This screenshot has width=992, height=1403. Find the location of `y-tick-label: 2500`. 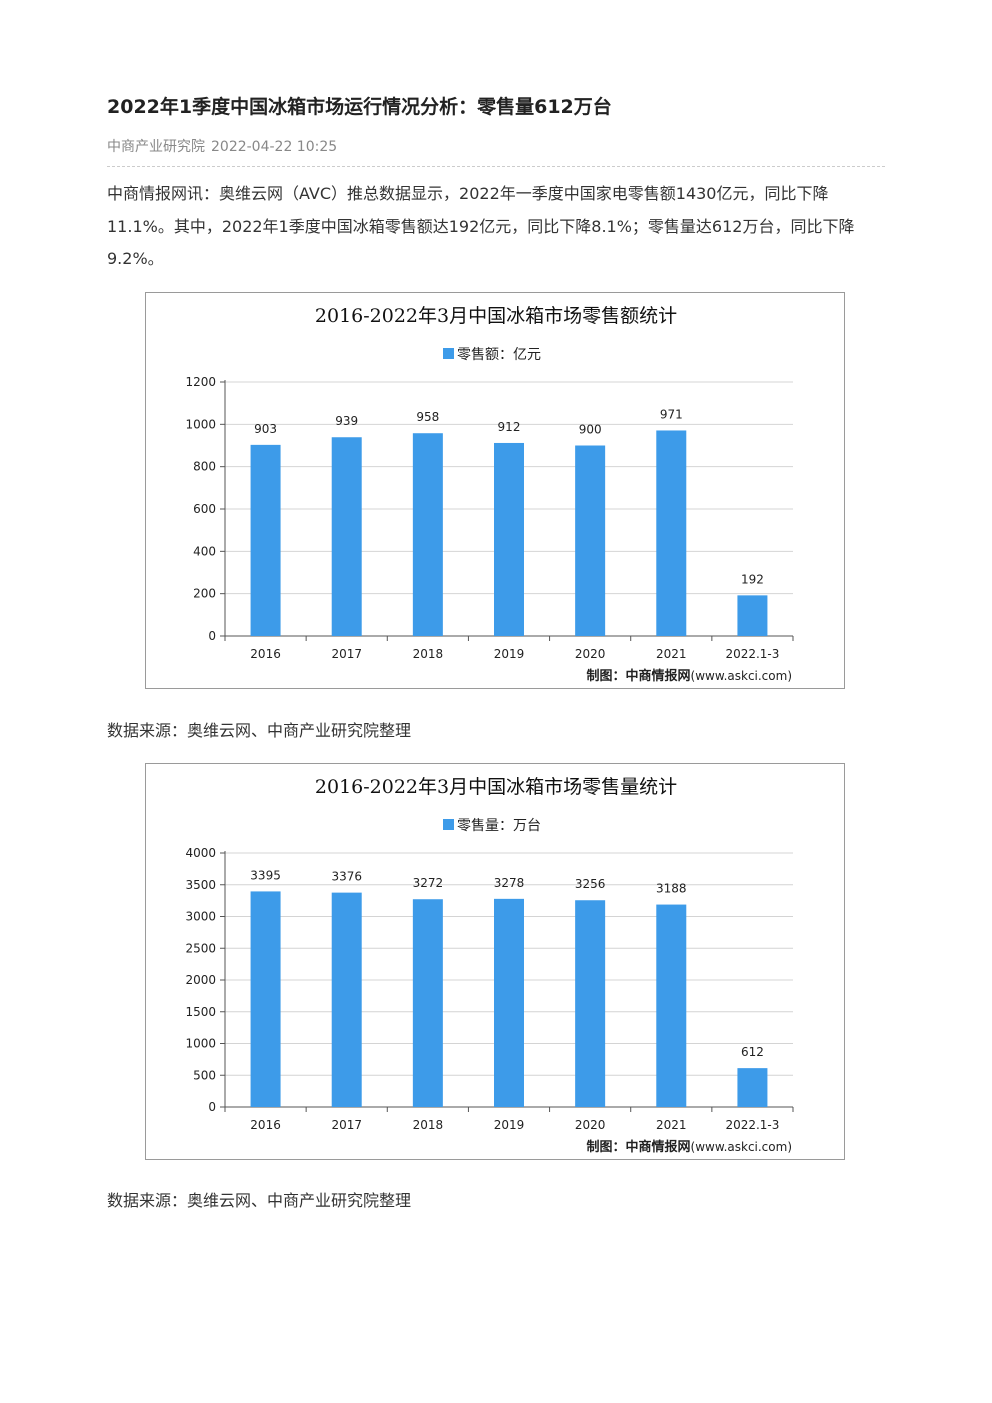

y-tick-label: 2500 is located at coordinates (200, 948).